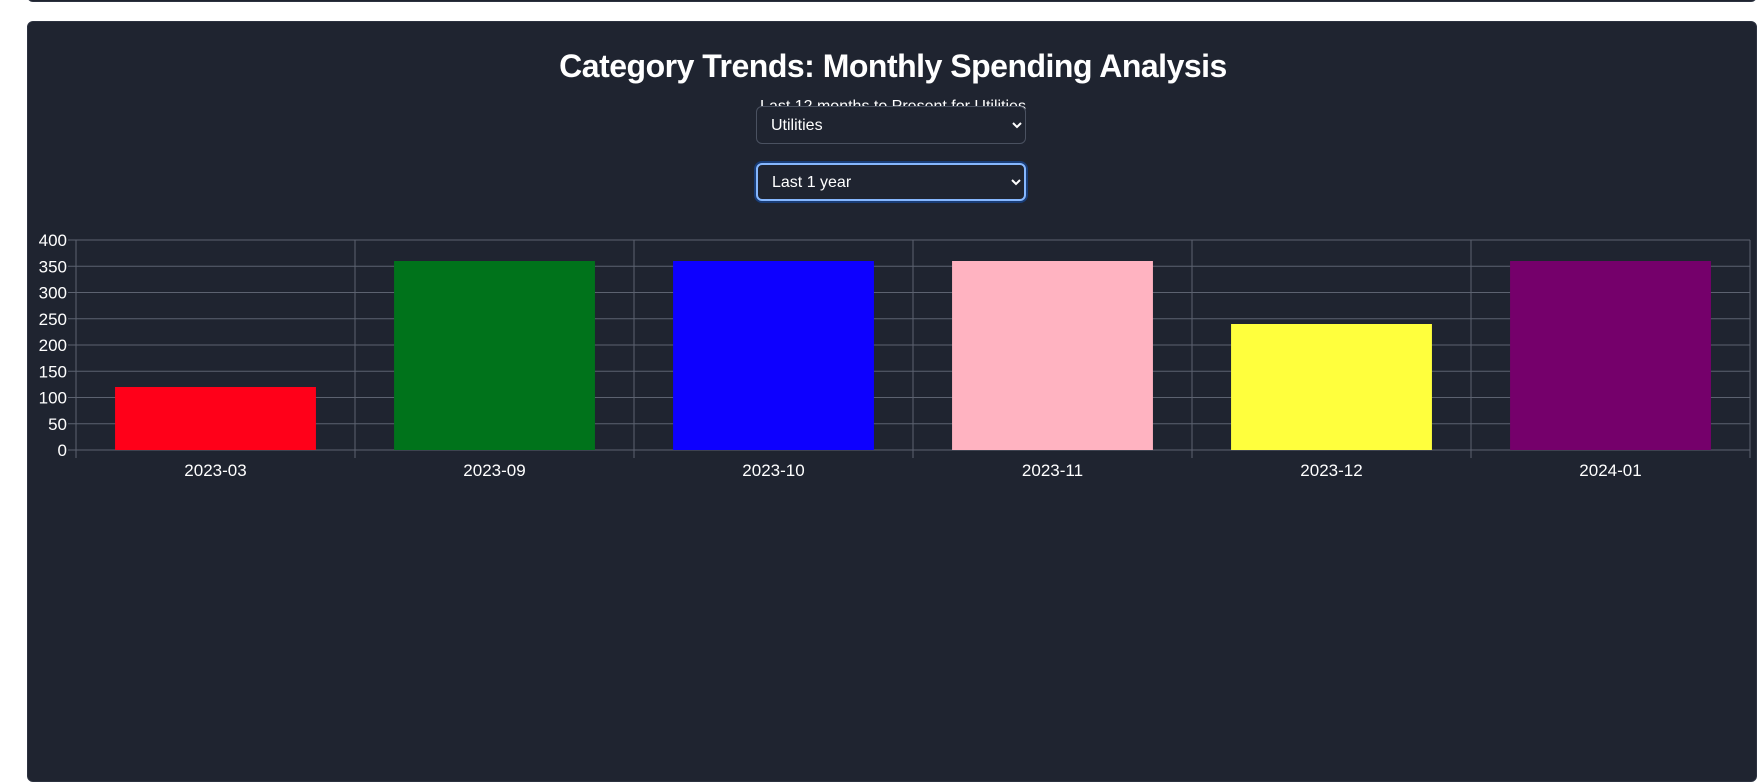 The height and width of the screenshot is (783, 1757). Describe the element at coordinates (891, 125) in the screenshot. I see `category-select: Utilities` at that location.